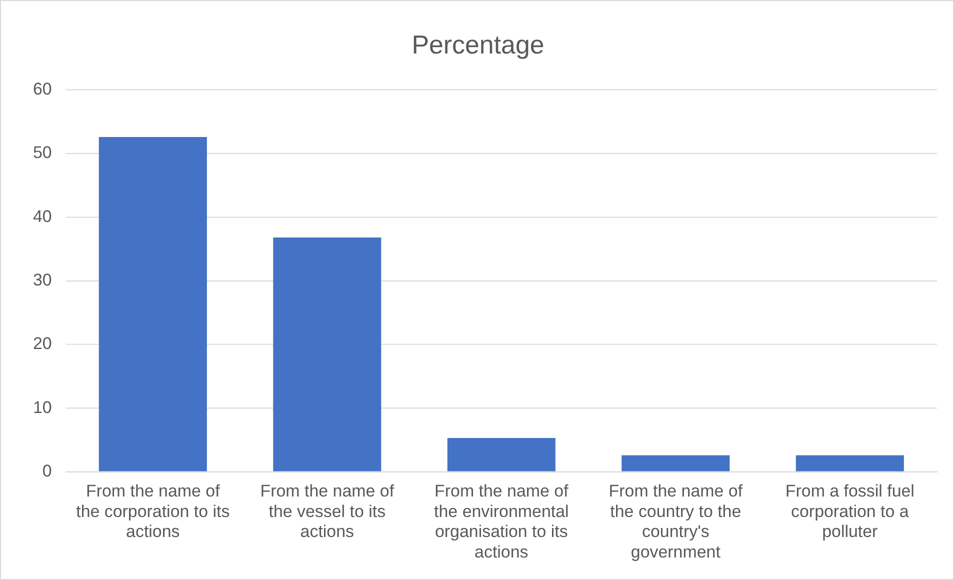 This screenshot has height=580, width=954. Describe the element at coordinates (501, 522) in the screenshot. I see `x-tick-label: From the name of the environmental organisation to its actions` at that location.